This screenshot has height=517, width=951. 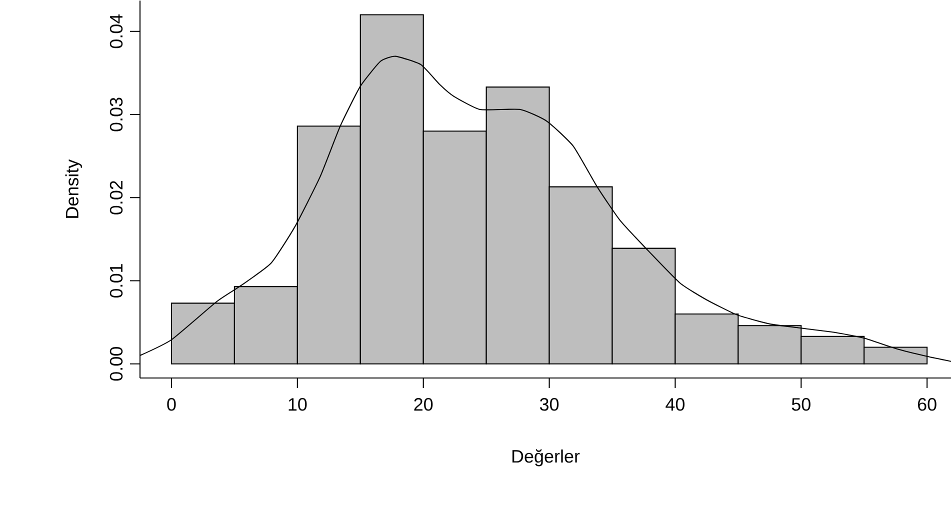 I want to click on x-tick-label: 20, so click(x=423, y=404).